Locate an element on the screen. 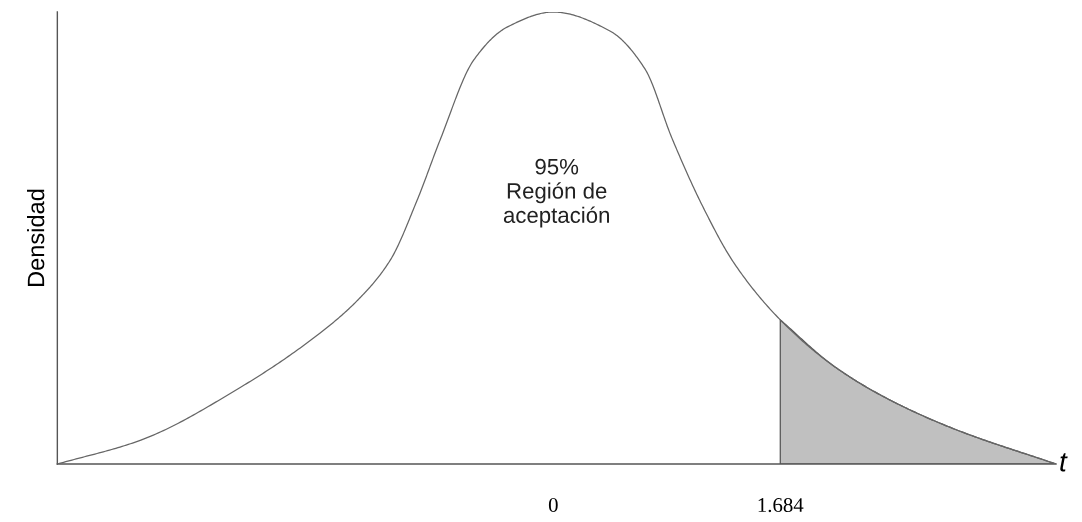  x-axis-title: t is located at coordinates (1064, 462).